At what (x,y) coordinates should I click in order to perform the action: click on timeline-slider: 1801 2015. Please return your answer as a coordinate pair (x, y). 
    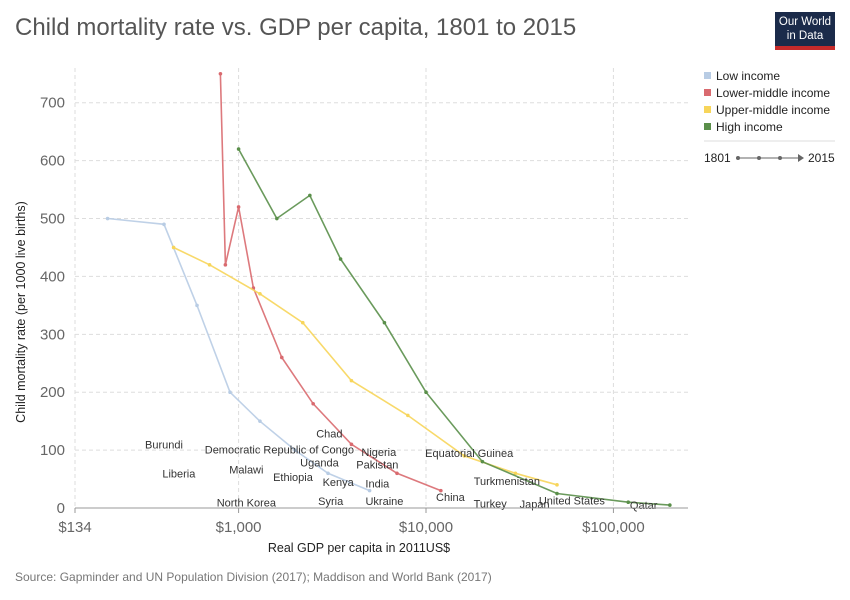
    Looking at the image, I should click on (769, 158).